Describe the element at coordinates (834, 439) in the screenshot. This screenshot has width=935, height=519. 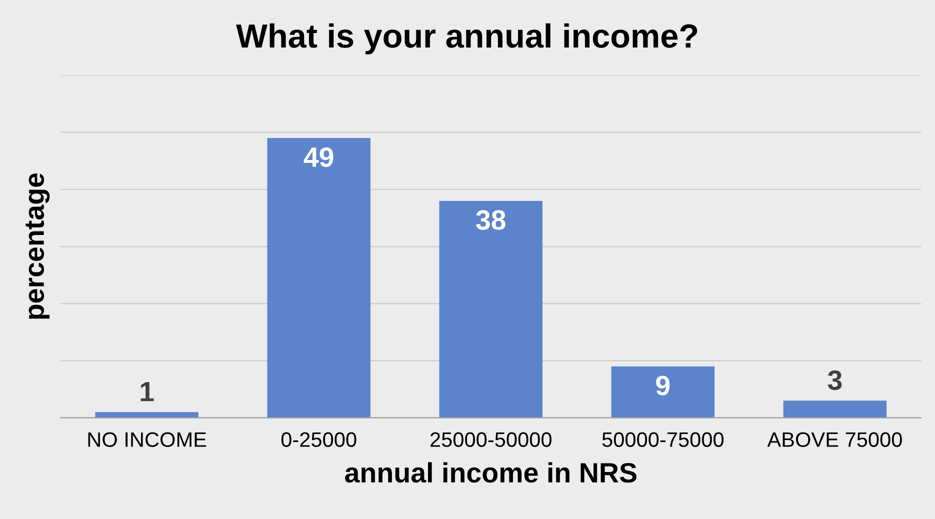
I see `x-tick-label: ABOVE 75000` at that location.